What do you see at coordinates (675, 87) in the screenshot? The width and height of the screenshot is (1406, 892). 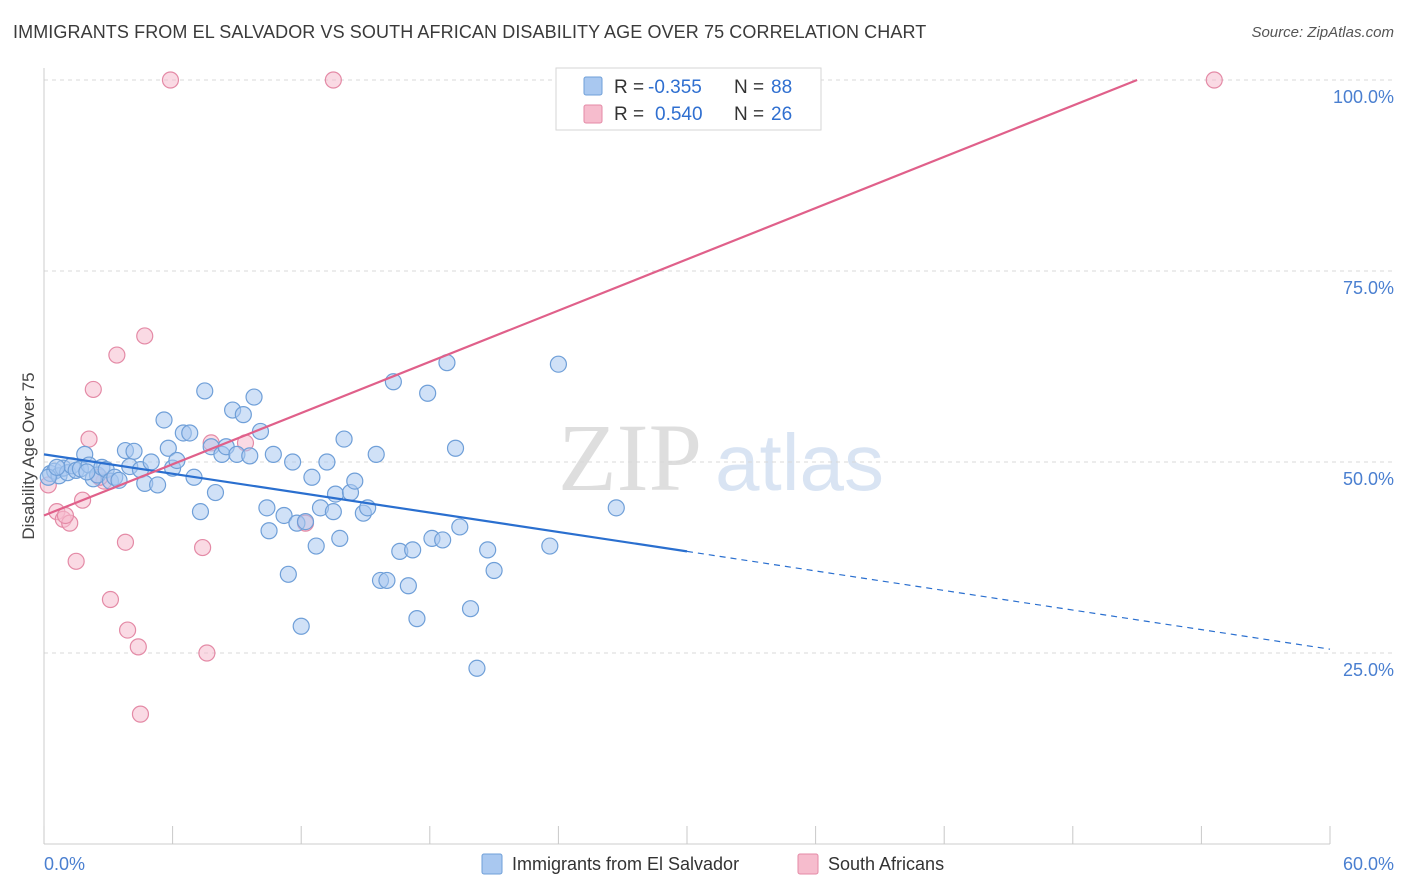 I see `legend-r-value-0: -0.355` at bounding box center [675, 87].